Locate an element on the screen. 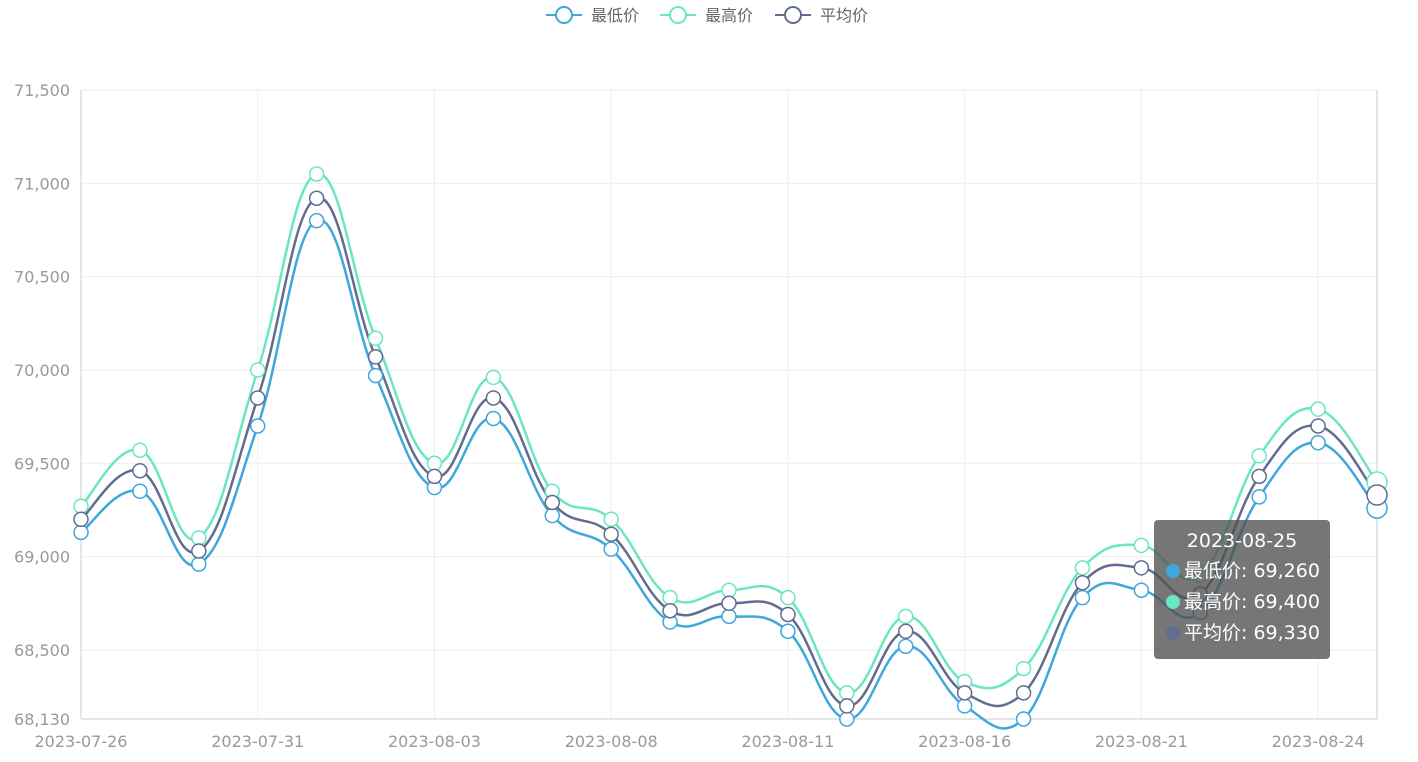  y-tick-label: 68,500 is located at coordinates (42, 650).